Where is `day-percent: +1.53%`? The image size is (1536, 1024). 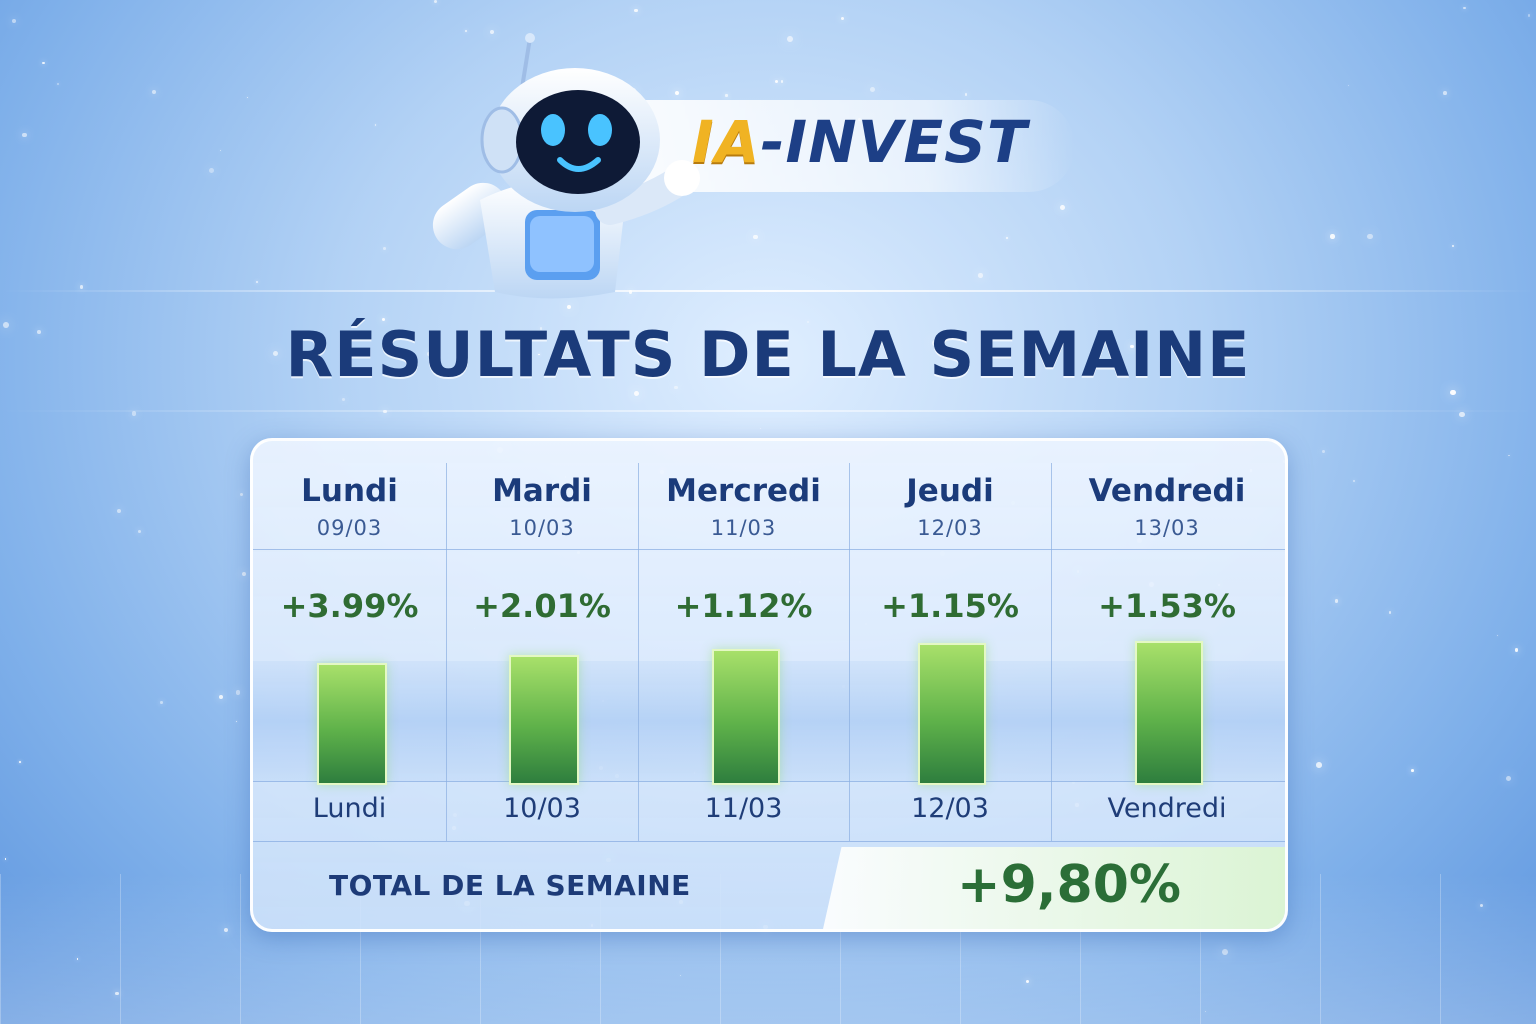
day-percent: +1.53% is located at coordinates (1167, 606).